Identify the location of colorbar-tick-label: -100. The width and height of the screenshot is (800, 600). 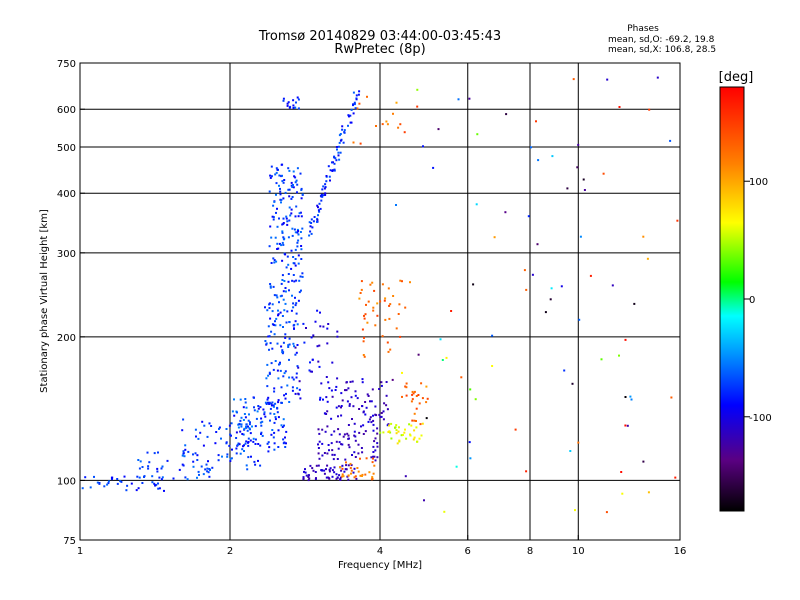
(760, 418).